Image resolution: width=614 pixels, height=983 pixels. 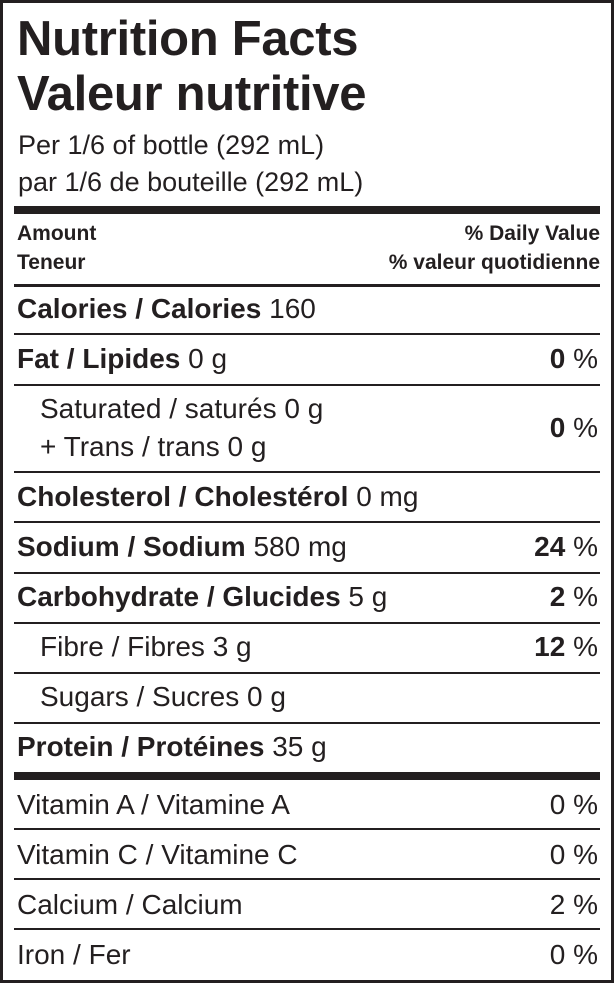 What do you see at coordinates (192, 94) in the screenshot?
I see `title-french: Valeur nutritive` at bounding box center [192, 94].